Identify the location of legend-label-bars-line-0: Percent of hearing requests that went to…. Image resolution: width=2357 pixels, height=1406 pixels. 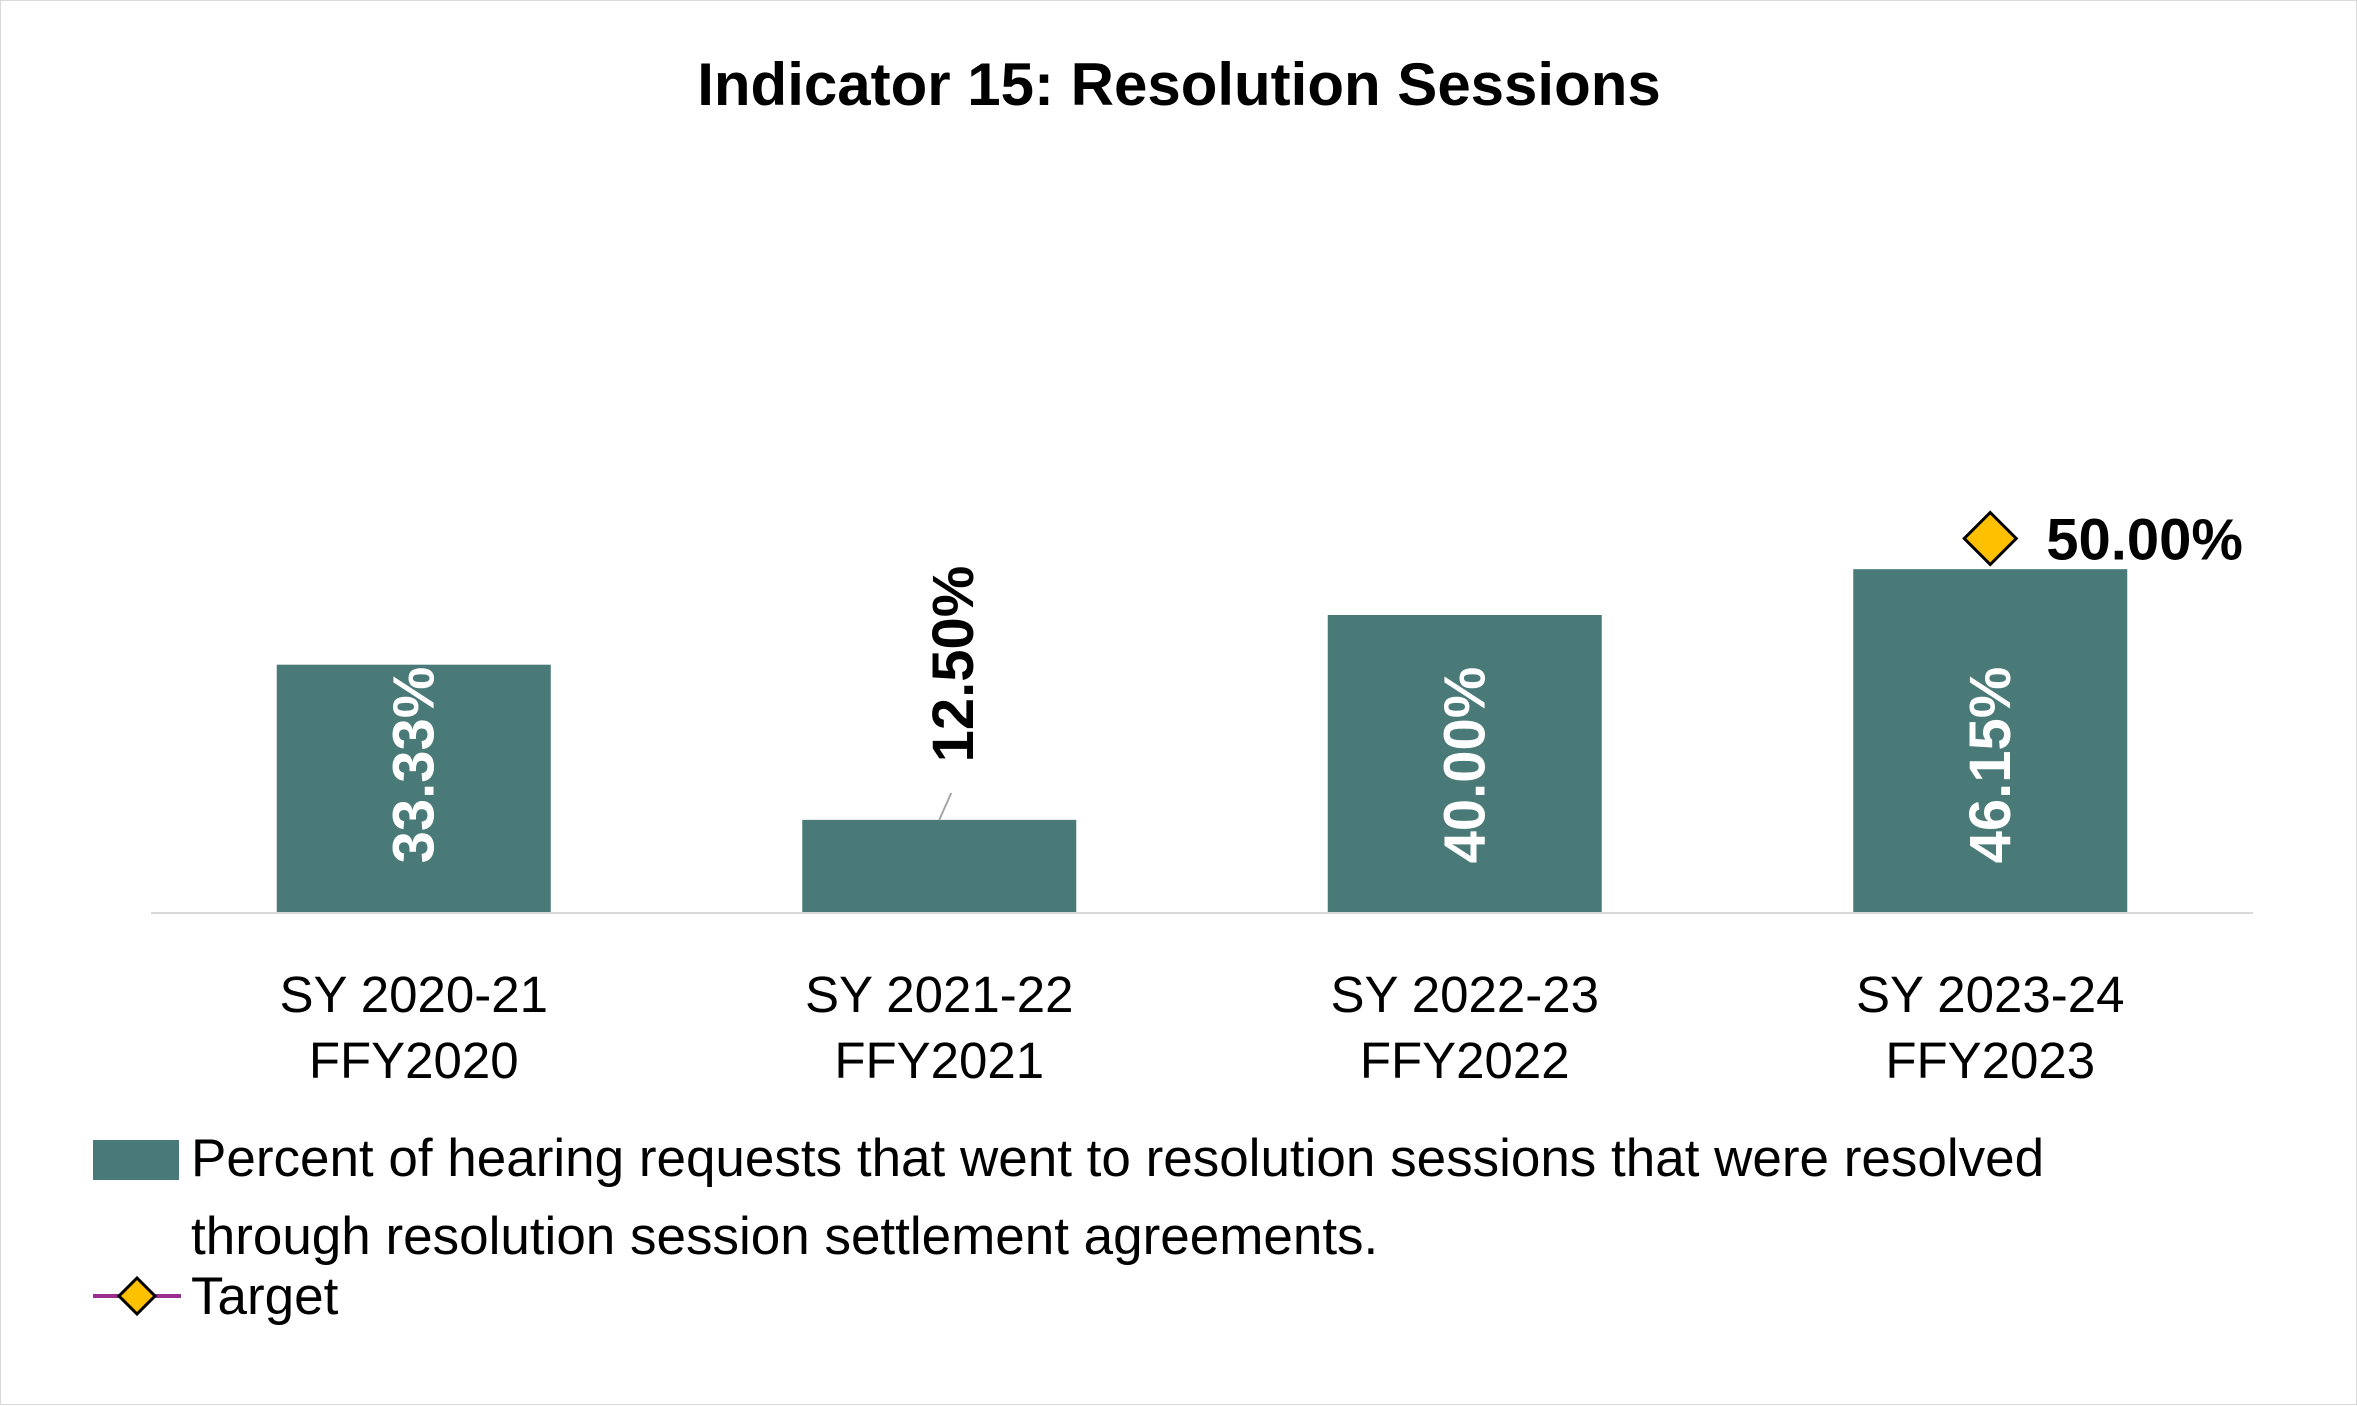
(1117, 1158).